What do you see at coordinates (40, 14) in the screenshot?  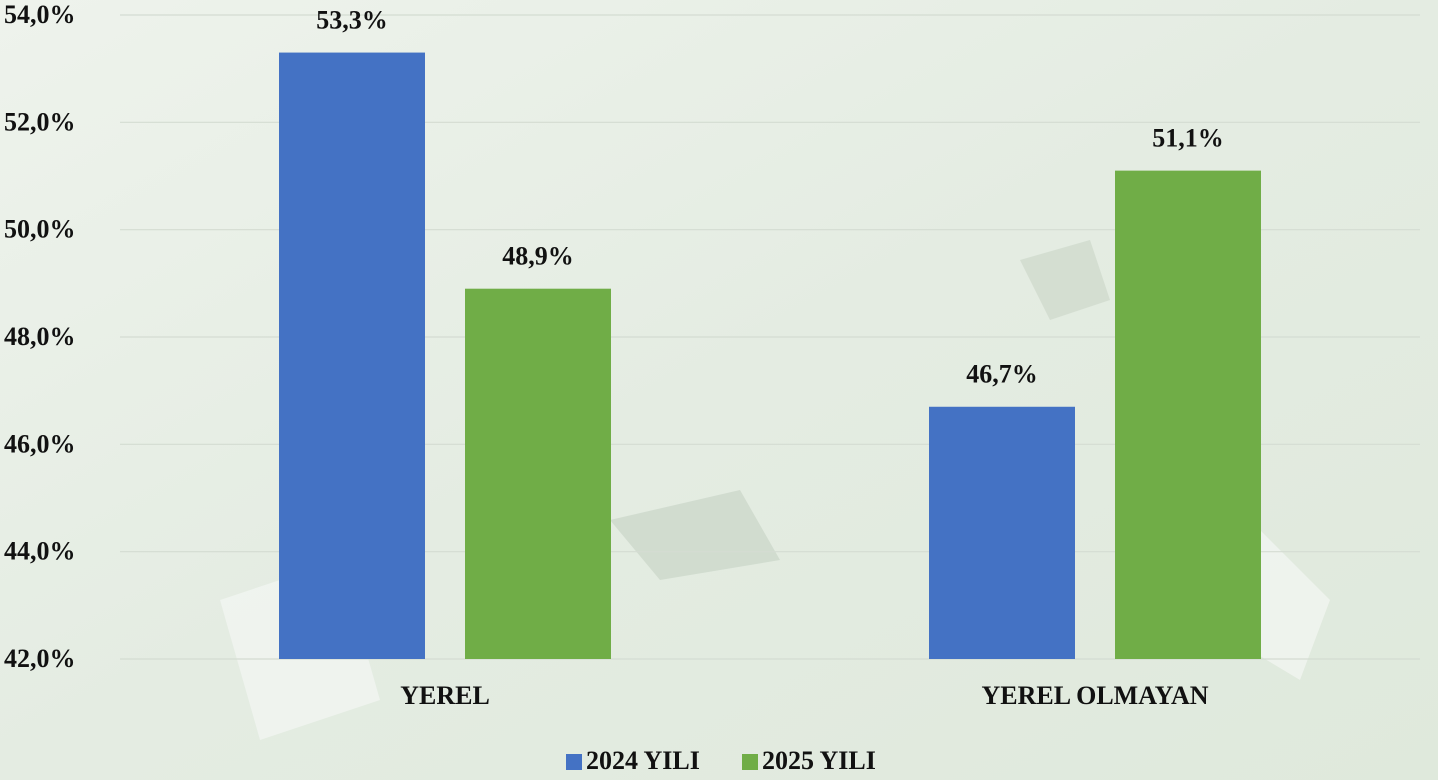 I see `y-tick-label: 54,0%` at bounding box center [40, 14].